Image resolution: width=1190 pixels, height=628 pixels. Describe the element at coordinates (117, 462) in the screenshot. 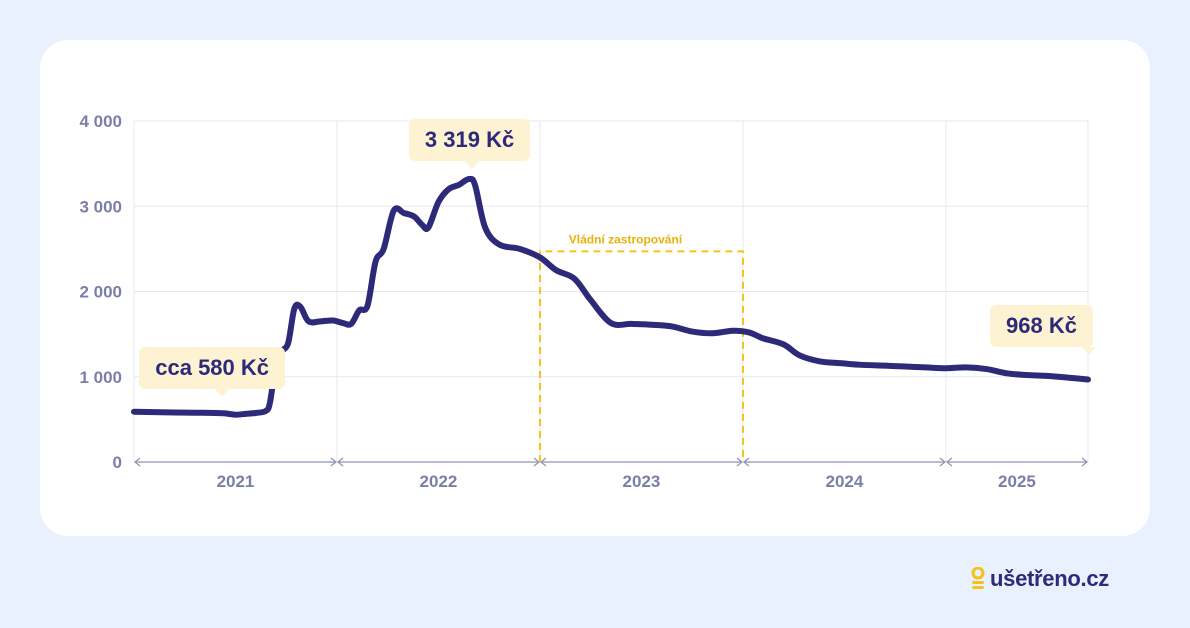

I see `y-tick-label: 0` at that location.